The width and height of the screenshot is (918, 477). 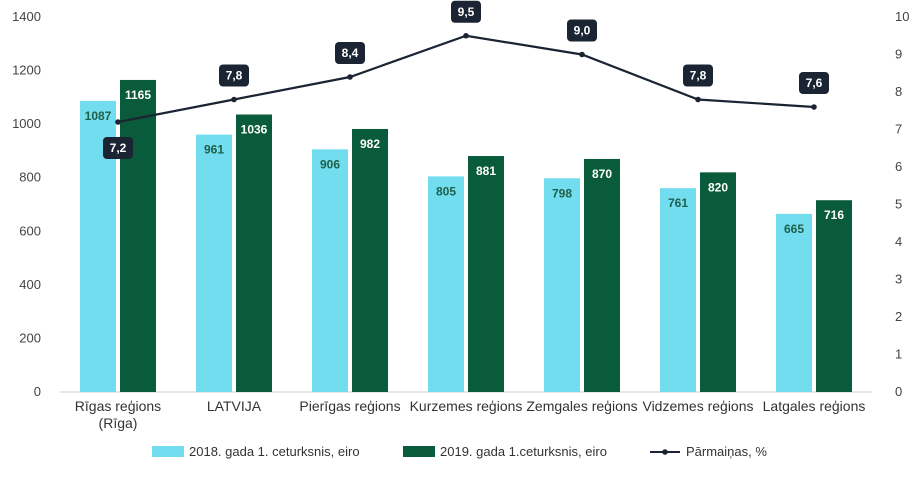 What do you see at coordinates (26, 16) in the screenshot?
I see `y-left-tick-label: 1400` at bounding box center [26, 16].